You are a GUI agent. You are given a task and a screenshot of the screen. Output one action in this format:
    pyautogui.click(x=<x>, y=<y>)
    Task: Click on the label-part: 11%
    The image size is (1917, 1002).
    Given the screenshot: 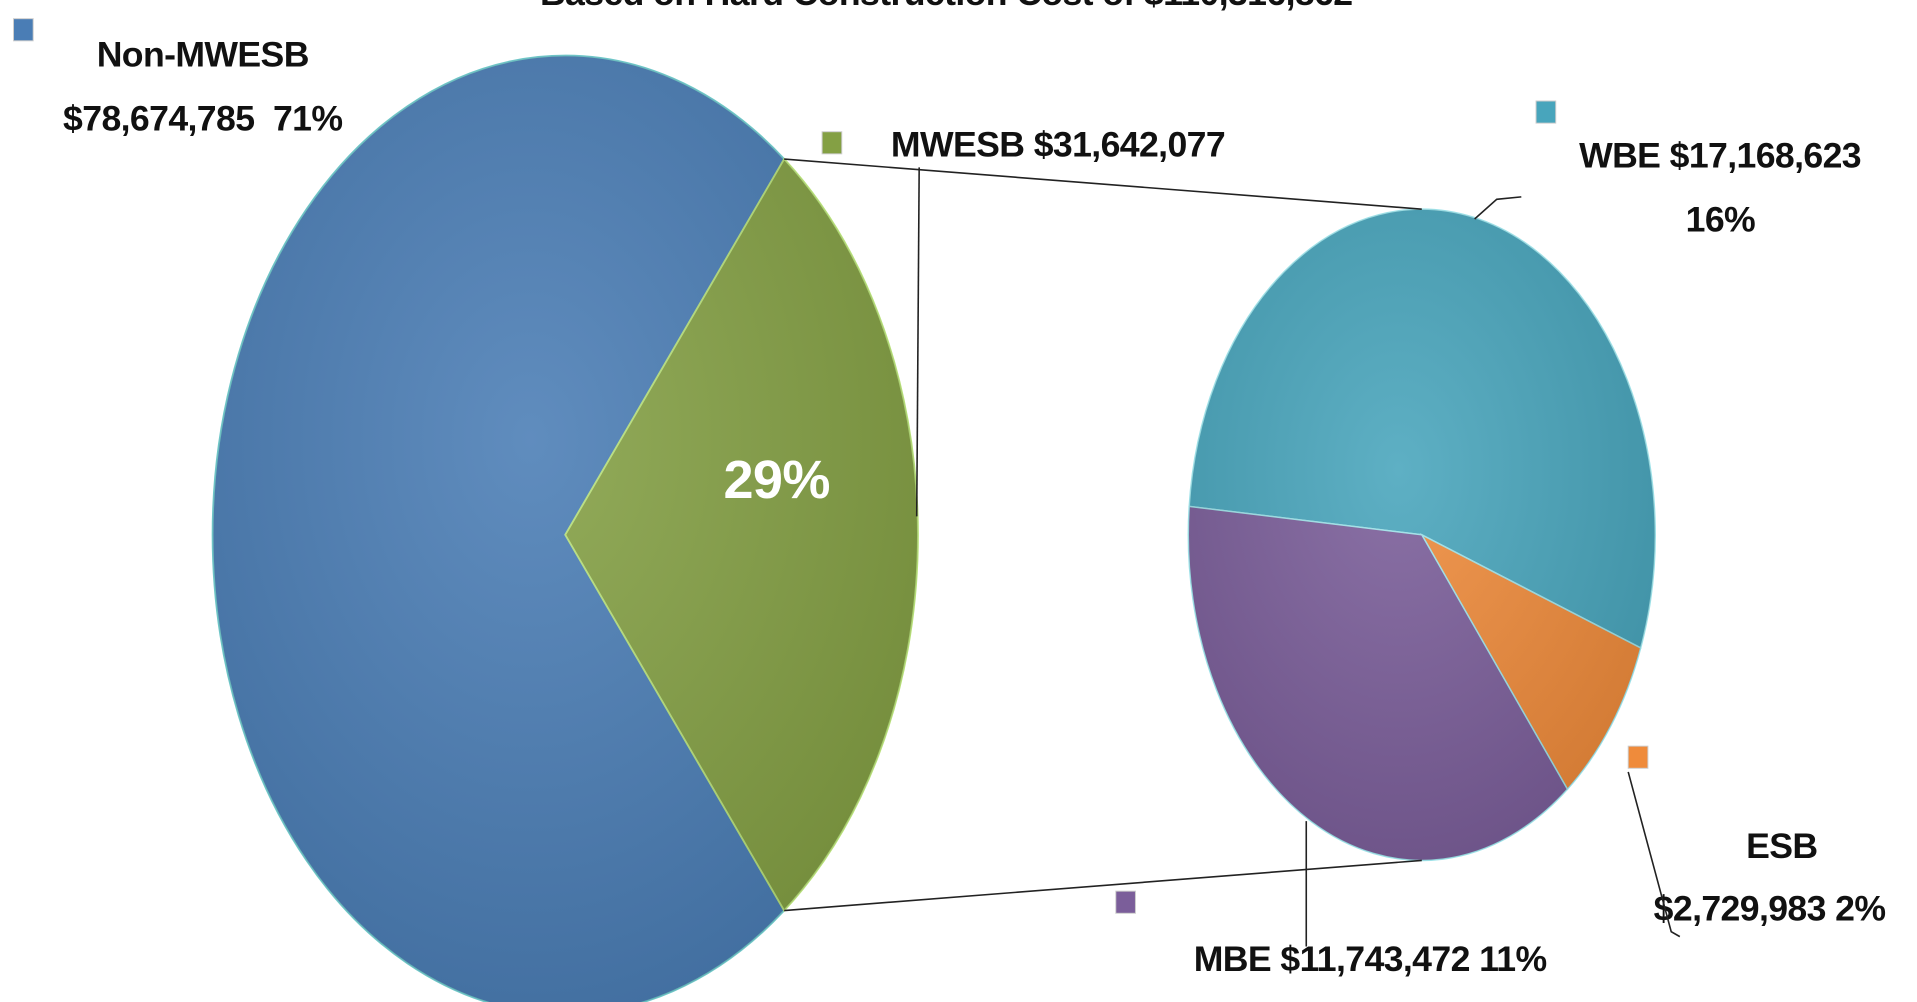 What is the action you would take?
    pyautogui.click(x=1512, y=959)
    